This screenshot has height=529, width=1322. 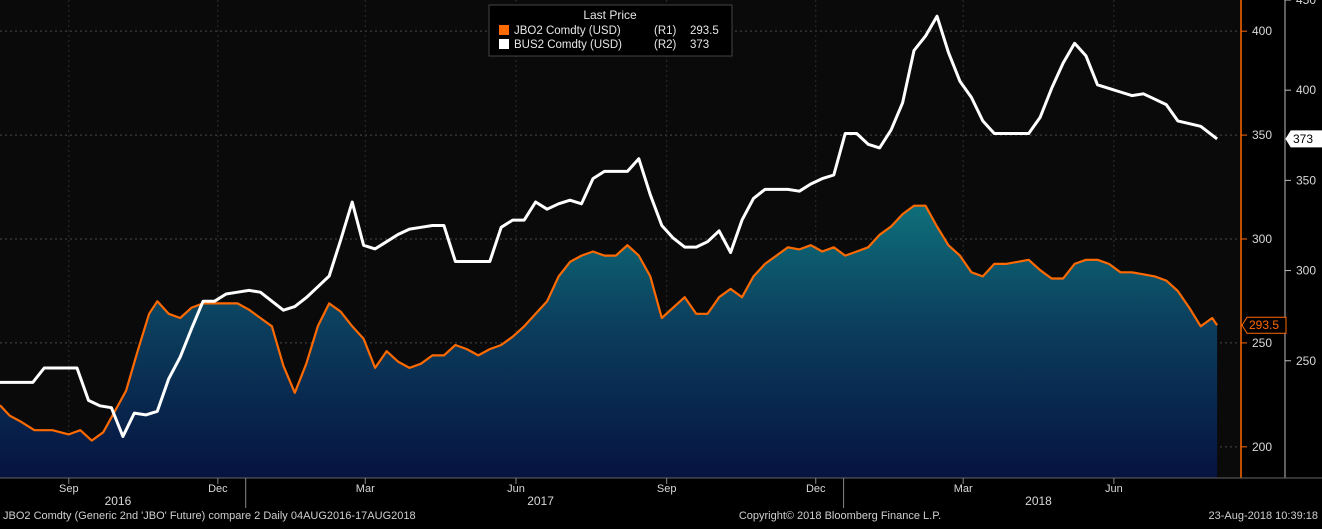 What do you see at coordinates (704, 31) in the screenshot?
I see `legend-value-jbo2: 293.5` at bounding box center [704, 31].